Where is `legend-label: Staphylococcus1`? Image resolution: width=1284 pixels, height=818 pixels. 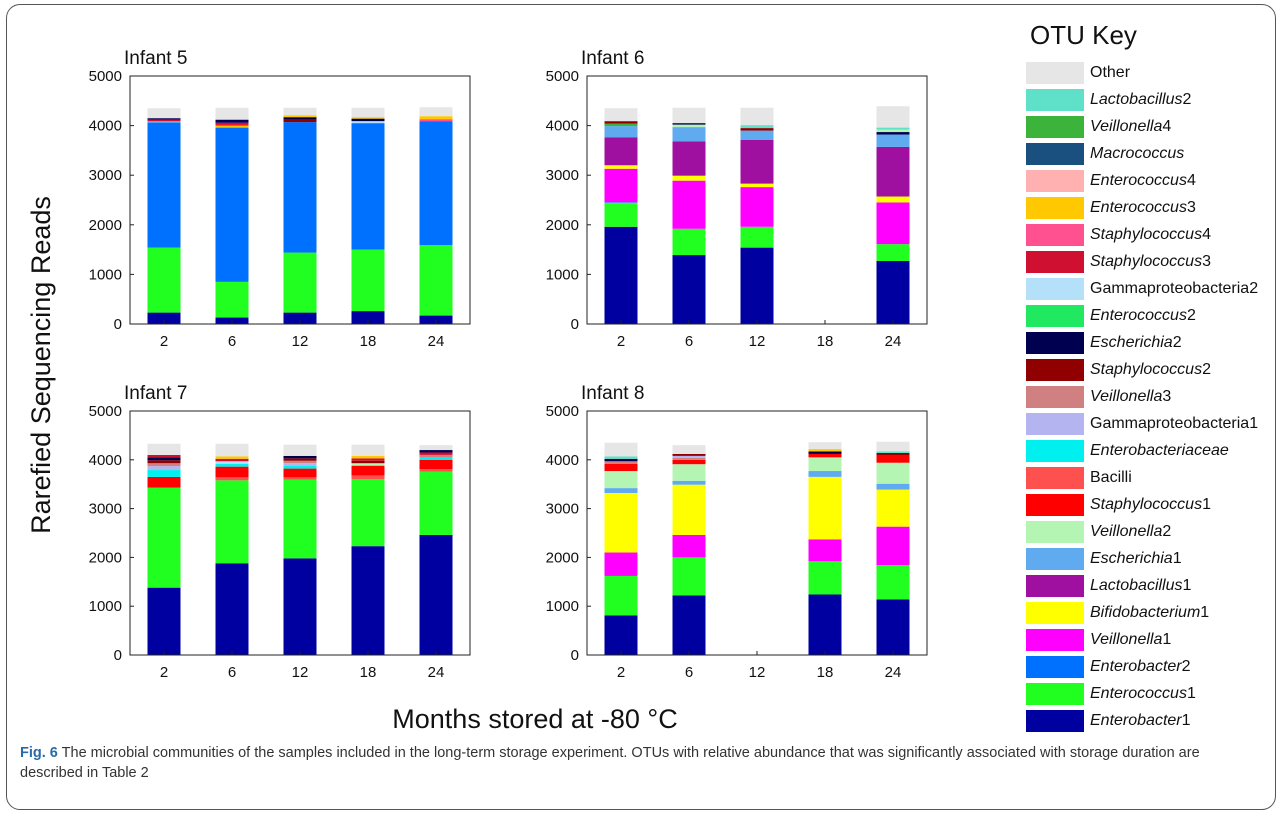 legend-label: Staphylococcus1 is located at coordinates (1150, 504).